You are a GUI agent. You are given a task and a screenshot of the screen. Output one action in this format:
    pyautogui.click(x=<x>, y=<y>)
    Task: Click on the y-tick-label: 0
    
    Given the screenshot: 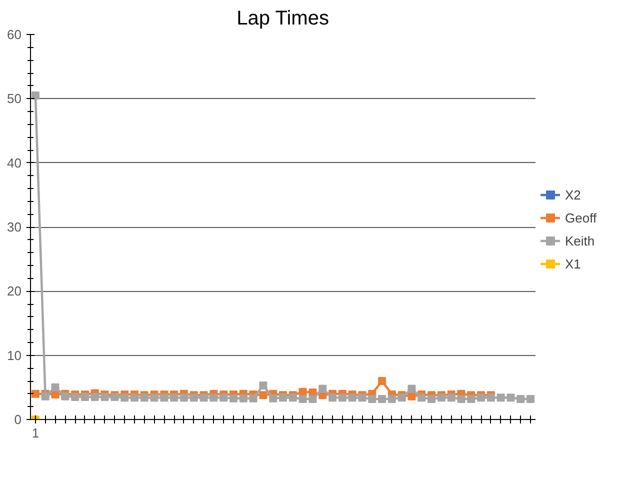 What is the action you would take?
    pyautogui.click(x=18, y=419)
    